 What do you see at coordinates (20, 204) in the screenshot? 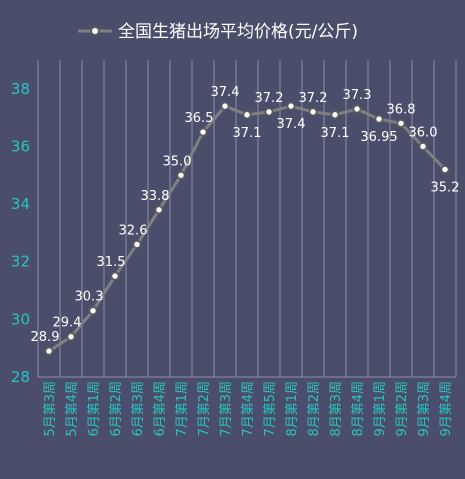
I see `y-tick-label: 34` at bounding box center [20, 204].